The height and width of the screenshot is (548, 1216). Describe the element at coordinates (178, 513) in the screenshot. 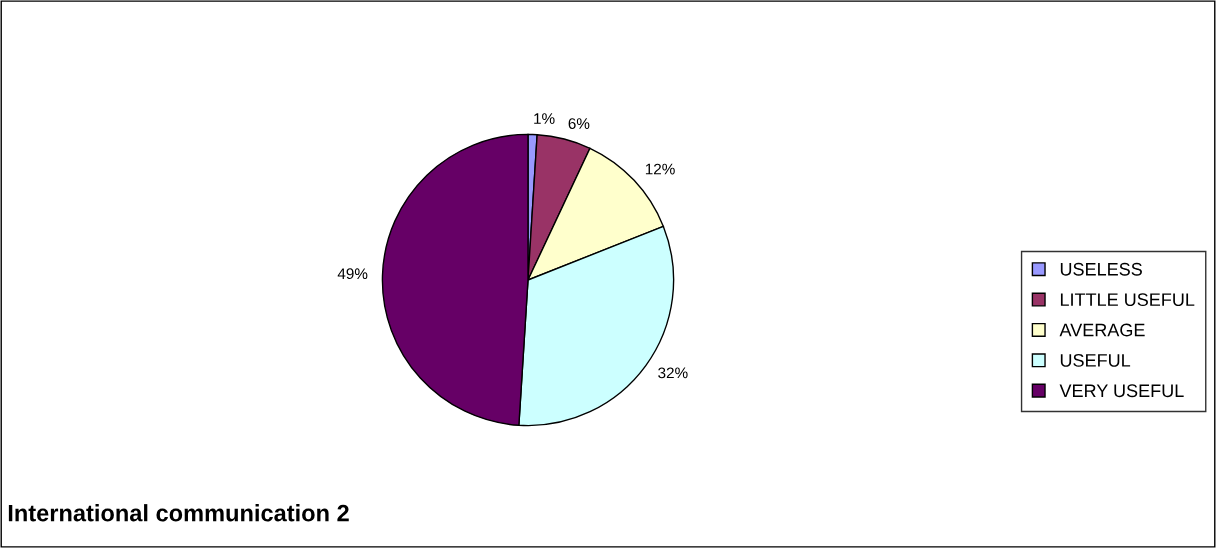

I see `text: International communication 2` at that location.